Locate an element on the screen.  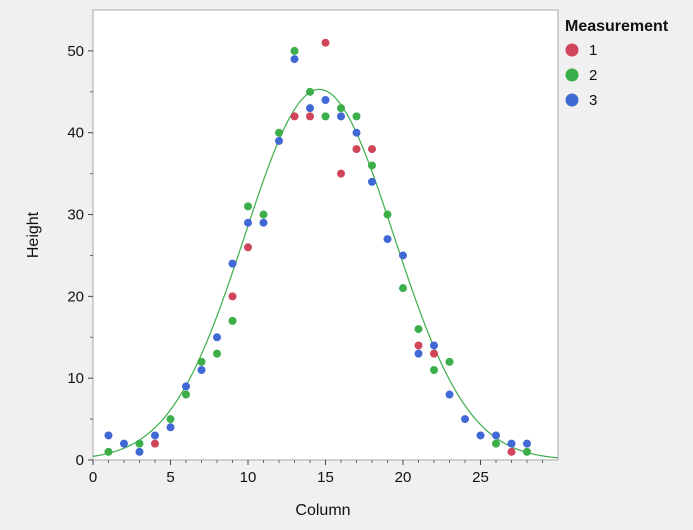
y-tick-label: 50 is located at coordinates (75, 51).